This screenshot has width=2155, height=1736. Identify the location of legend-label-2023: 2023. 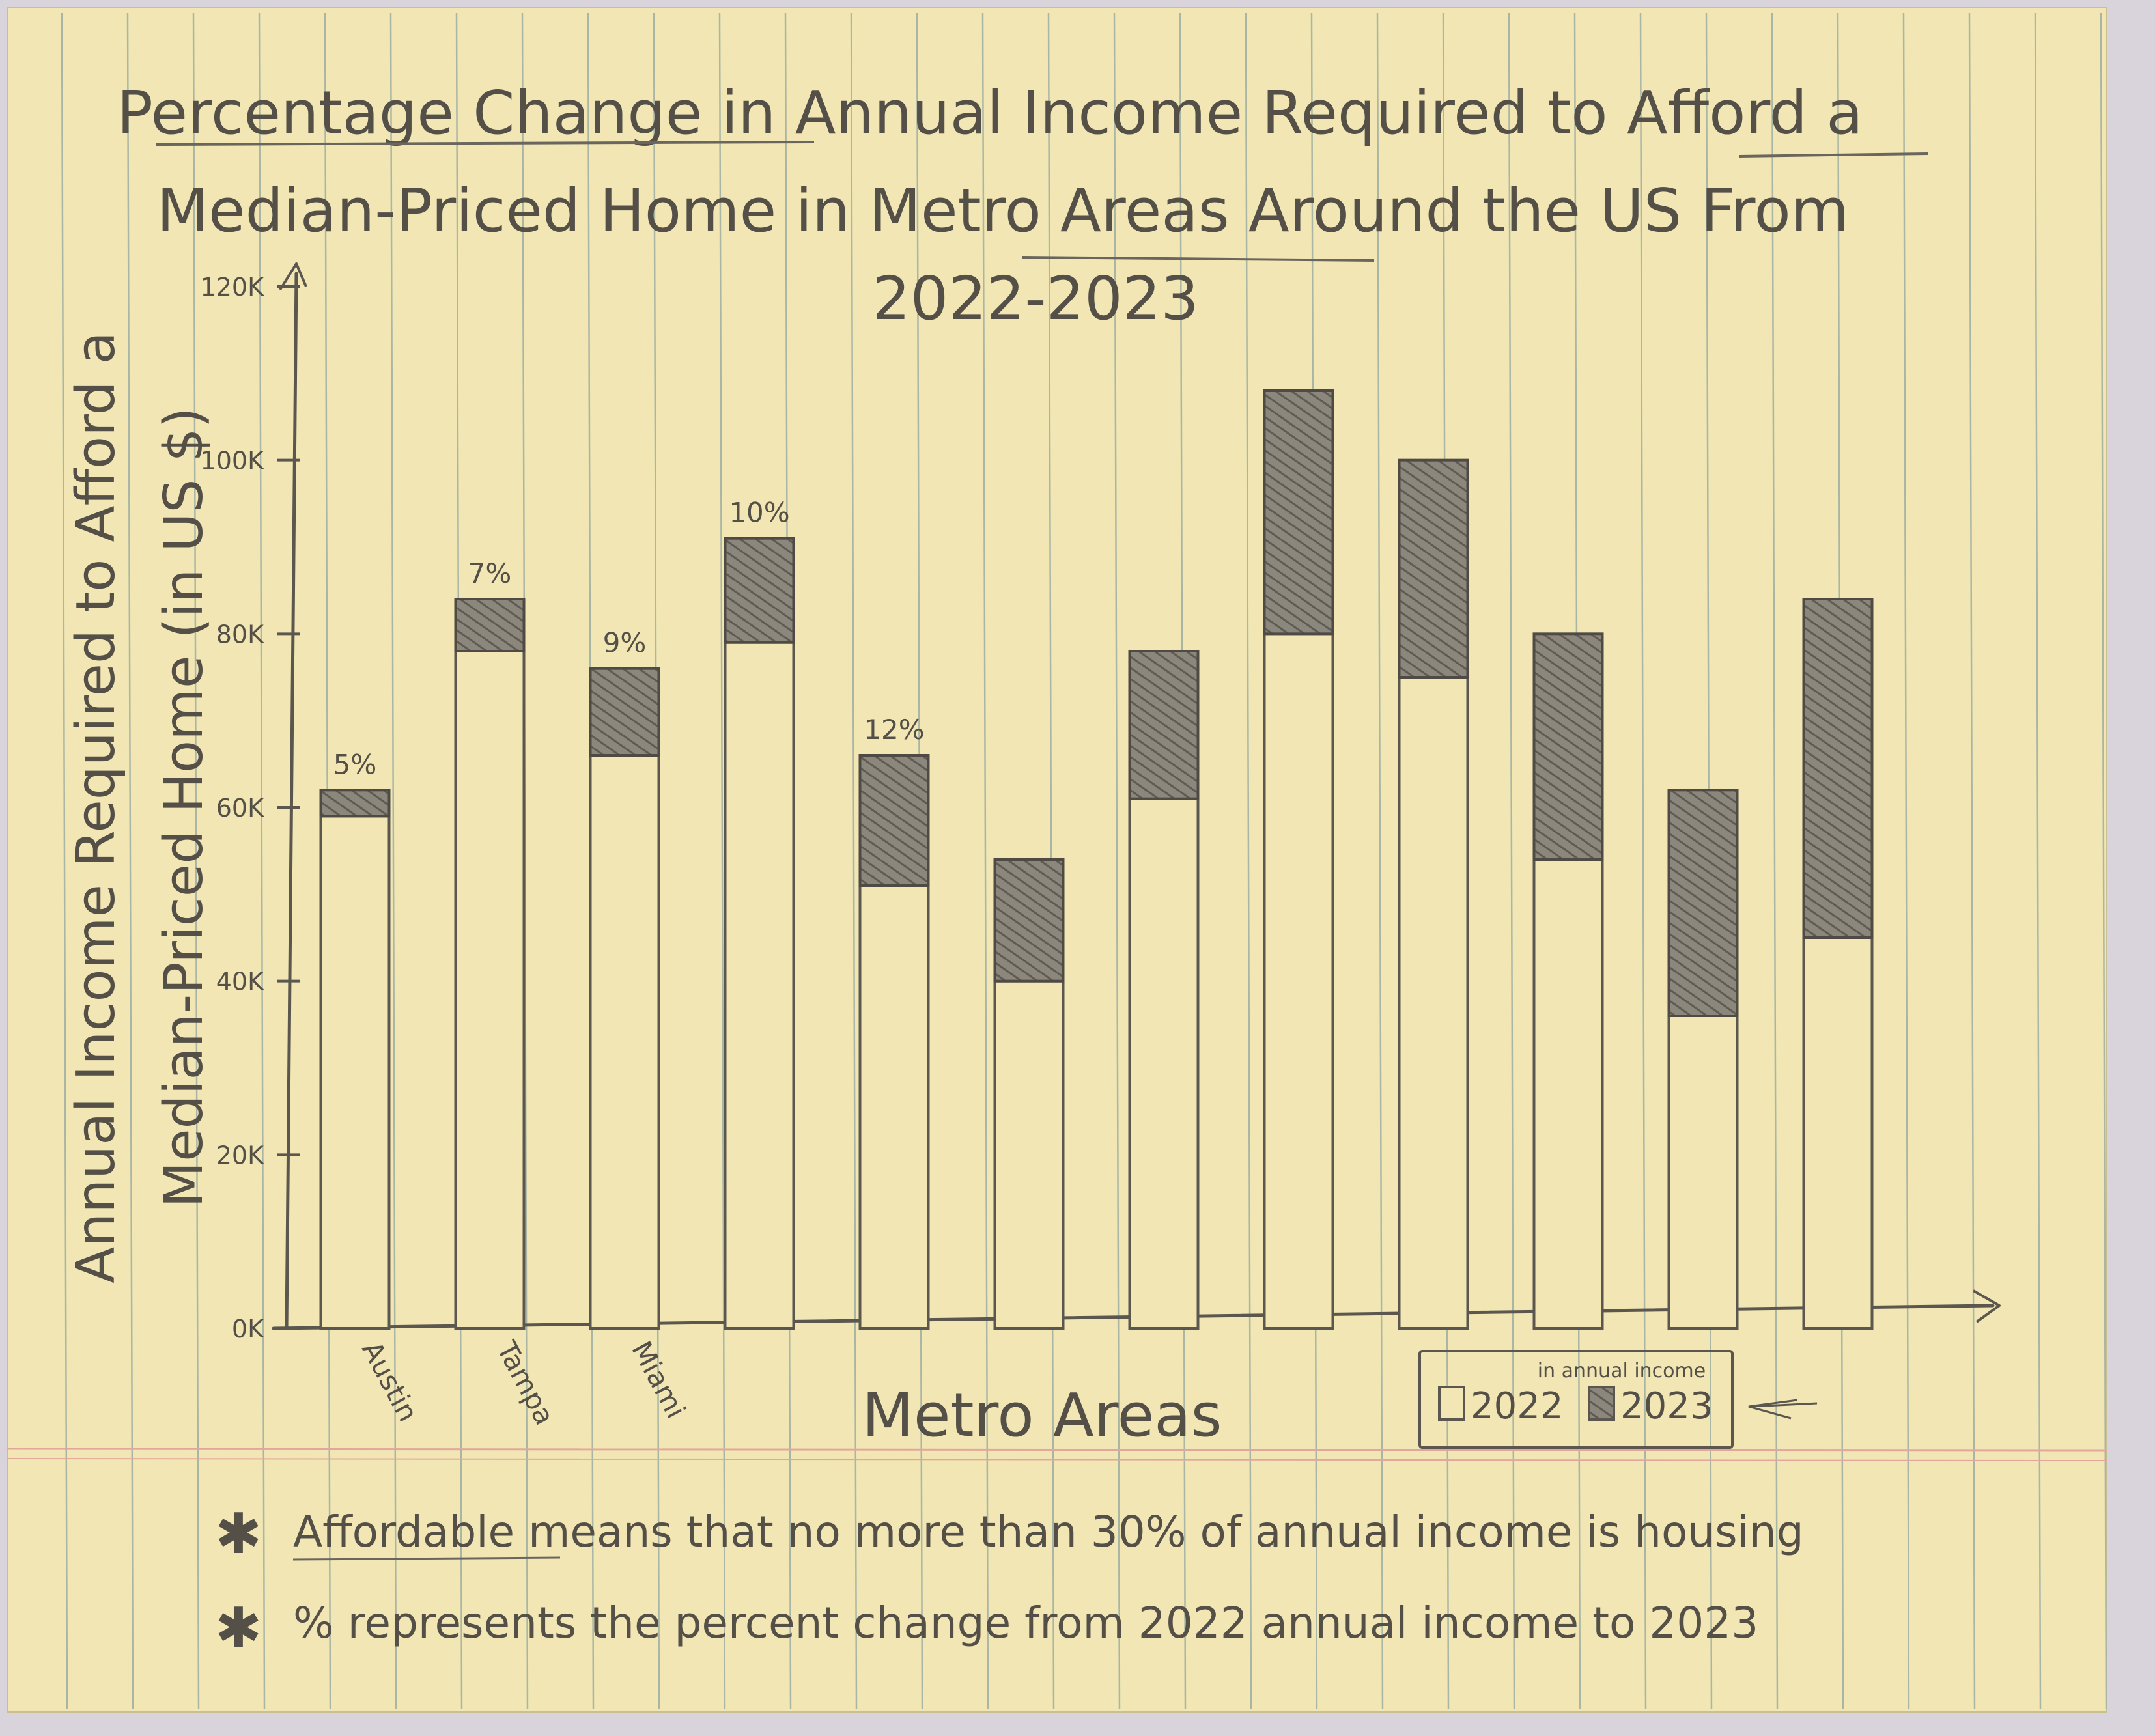
(1666, 1406).